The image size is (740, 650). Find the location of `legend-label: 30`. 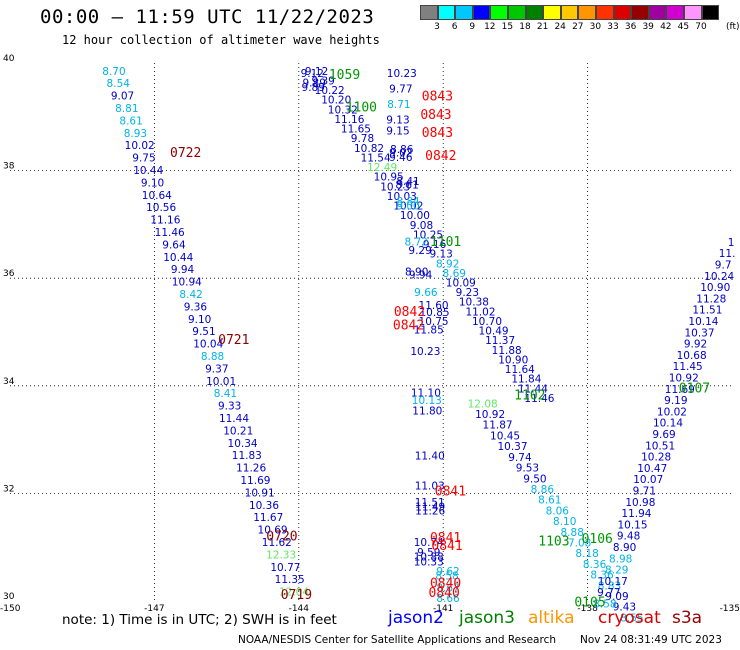

legend-label: 30 is located at coordinates (595, 27).